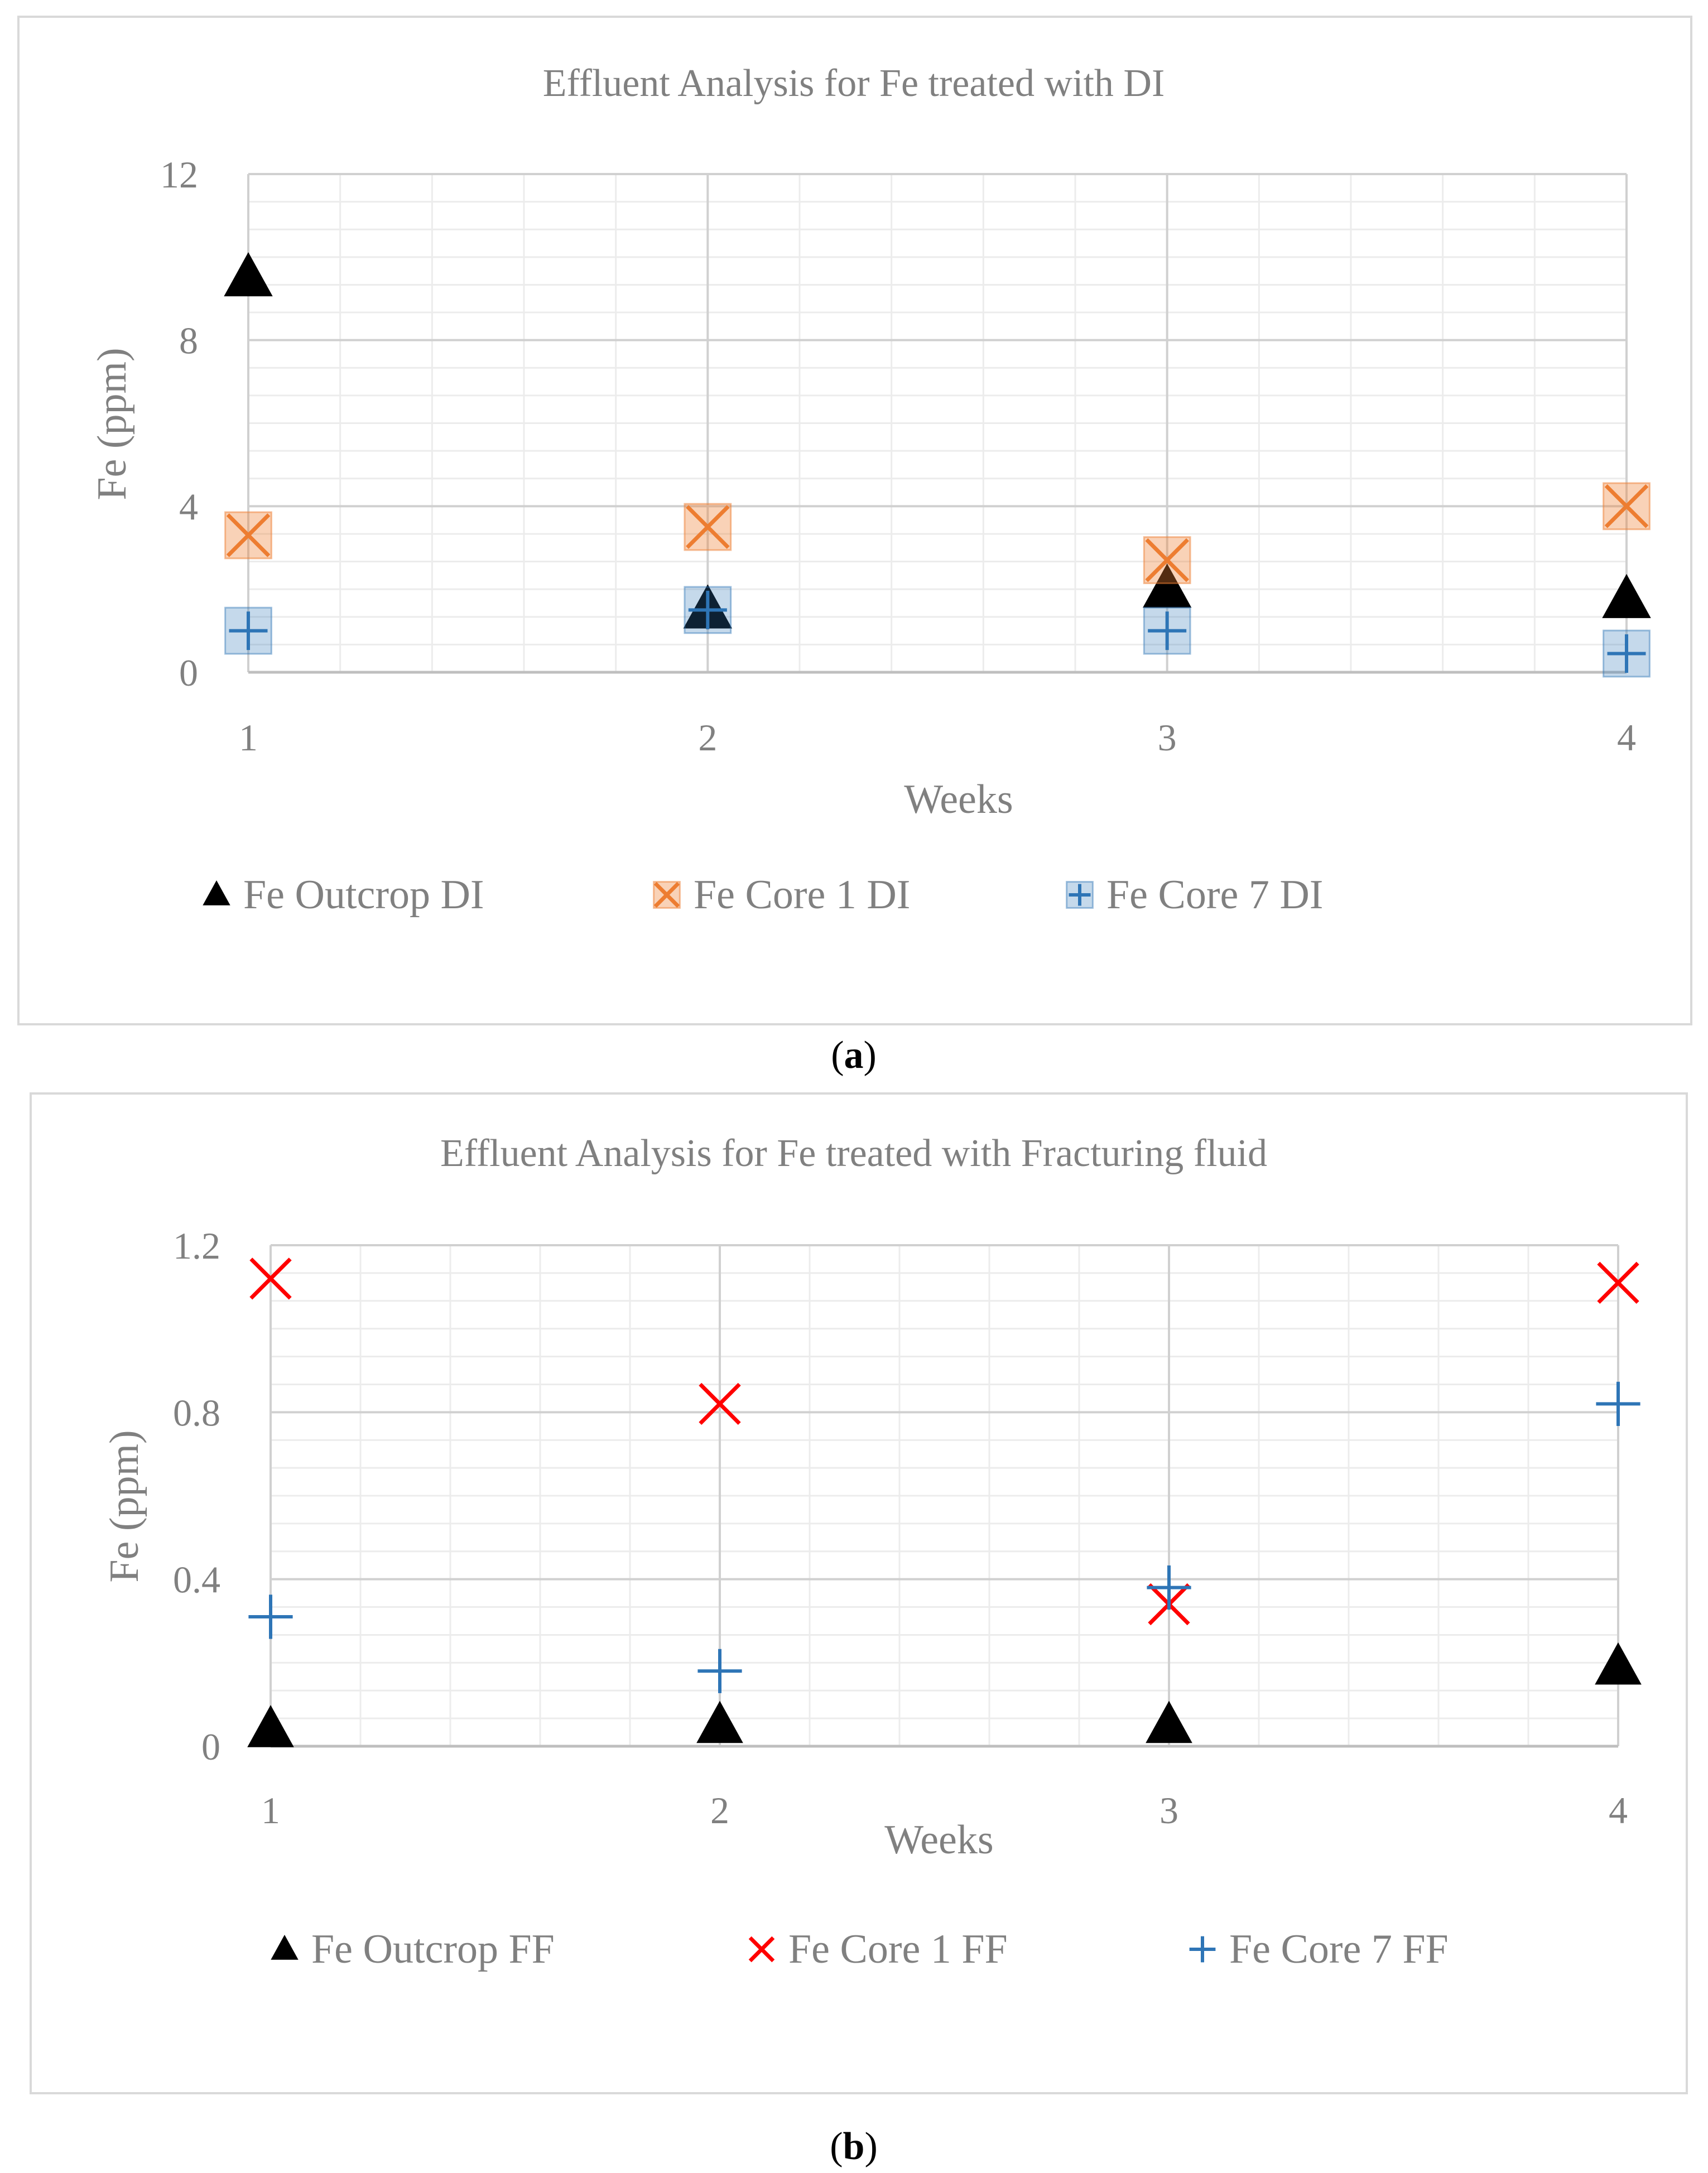  Describe the element at coordinates (898, 1949) in the screenshot. I see `chart-b-legend-label-fe-core-1-ff: Fe Core 1 FF` at that location.